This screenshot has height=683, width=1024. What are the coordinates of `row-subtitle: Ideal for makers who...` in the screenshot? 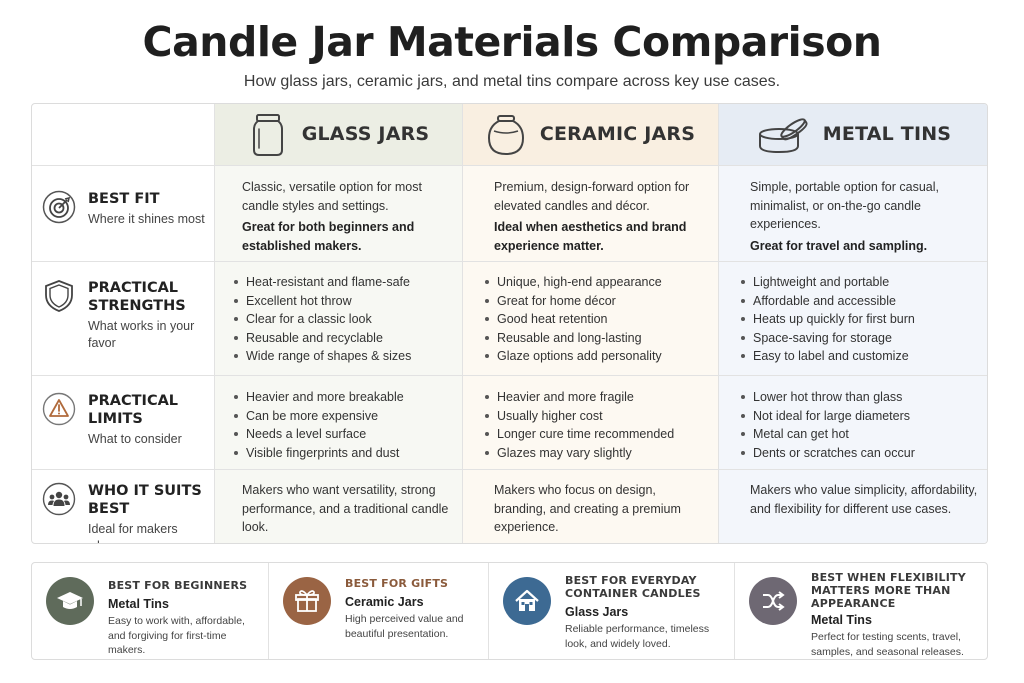 It's located at (133, 532).